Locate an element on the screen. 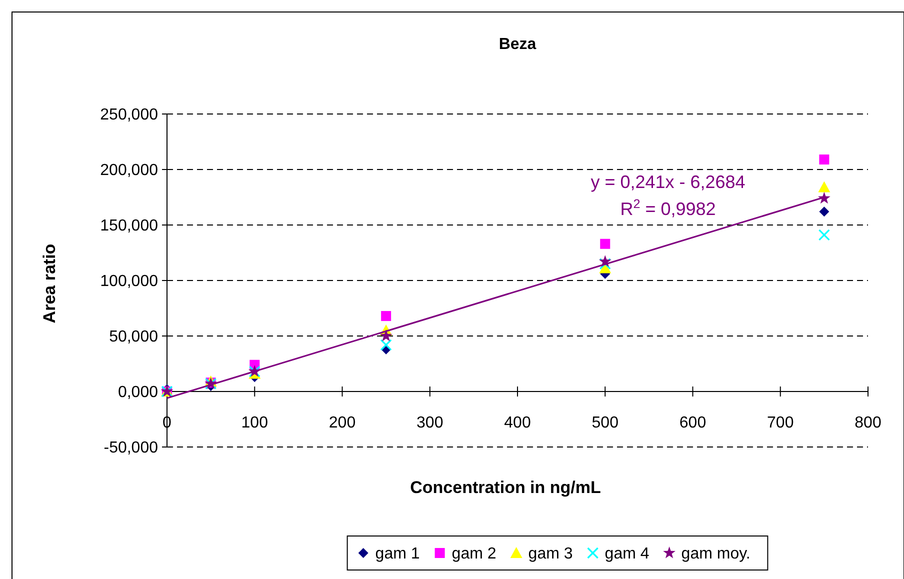 The width and height of the screenshot is (904, 579). annotation: y = 0,241x - 6,2684 is located at coordinates (668, 182).